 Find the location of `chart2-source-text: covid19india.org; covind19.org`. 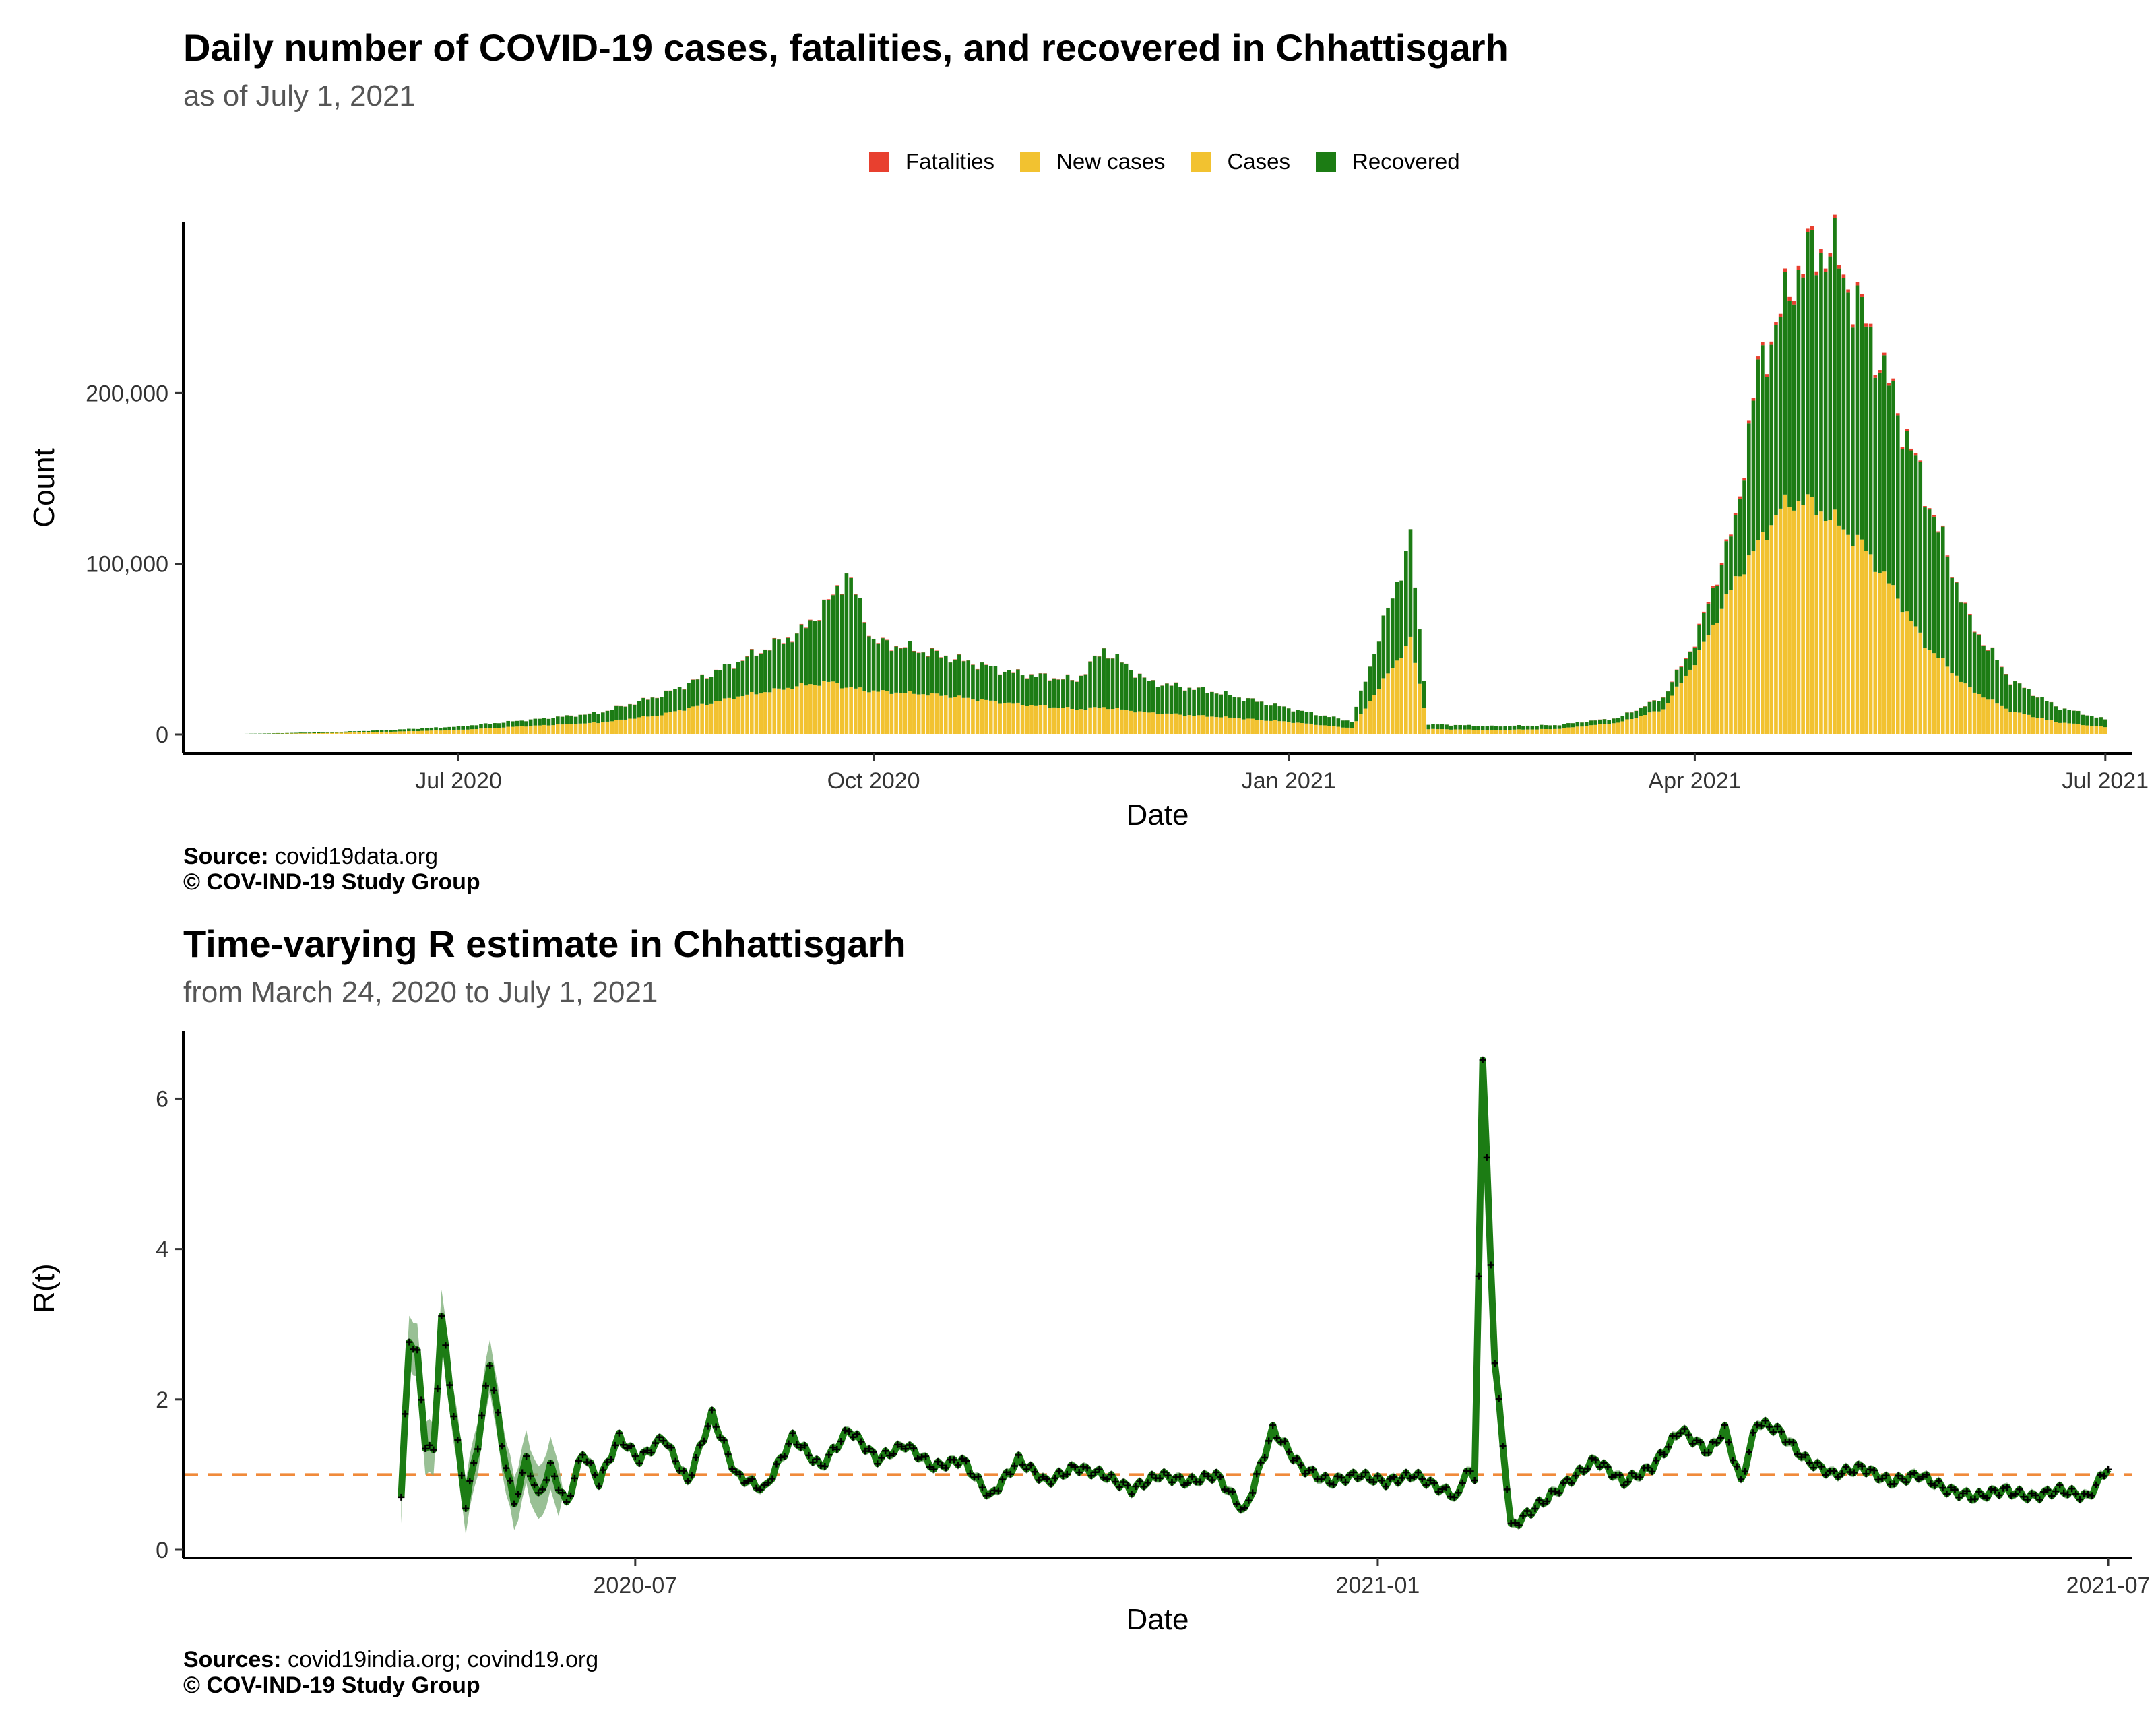

chart2-source-text: covid19india.org; covind19.org is located at coordinates (440, 1659).